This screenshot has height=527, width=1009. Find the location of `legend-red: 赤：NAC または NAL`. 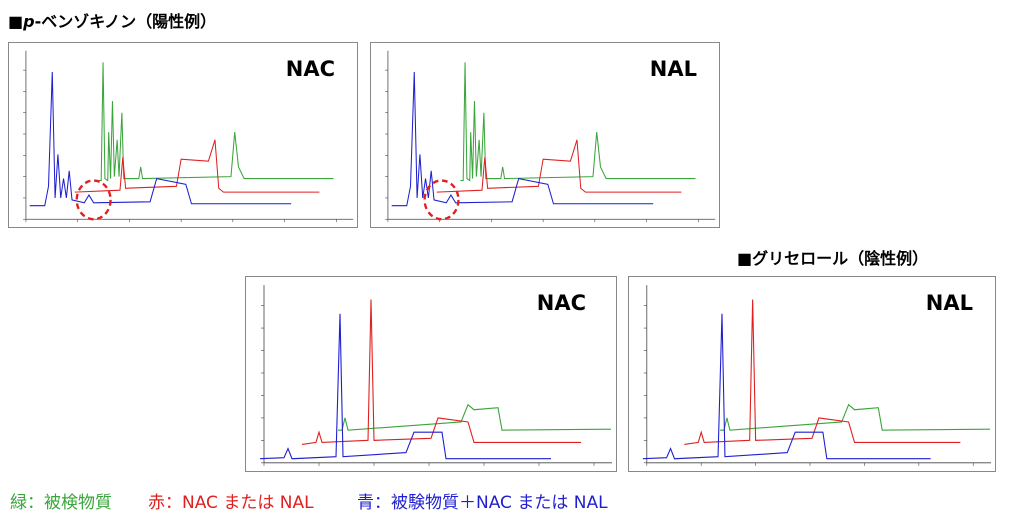

legend-red: 赤：NAC または NAL is located at coordinates (231, 503).